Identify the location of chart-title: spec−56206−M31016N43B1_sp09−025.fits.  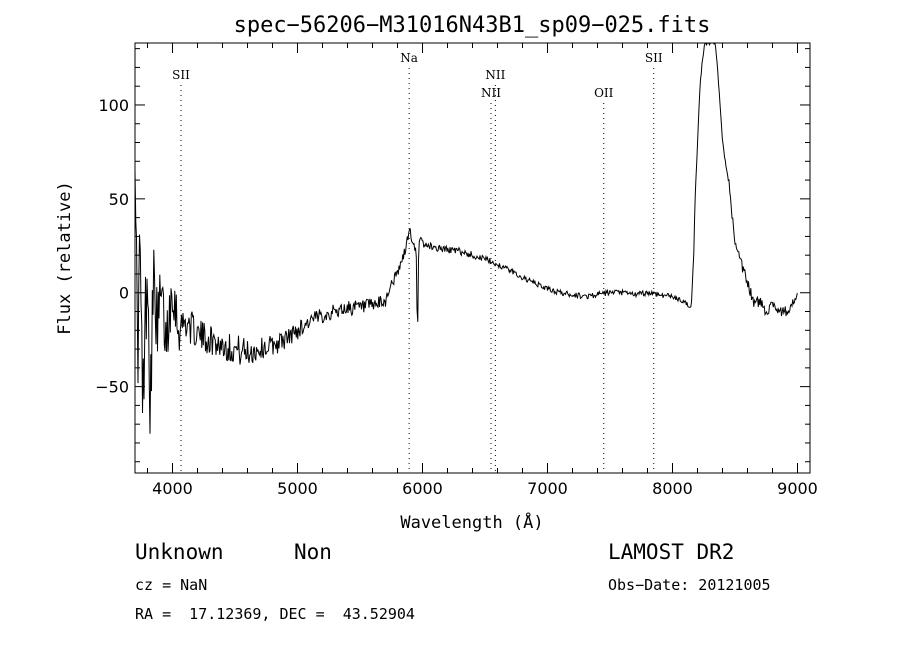
(472, 25).